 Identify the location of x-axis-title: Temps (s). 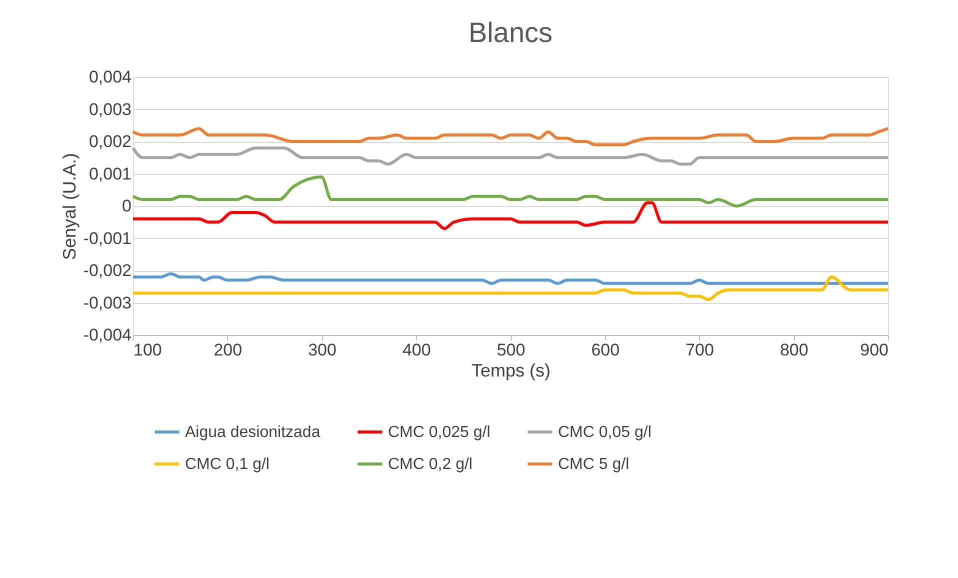
(511, 370).